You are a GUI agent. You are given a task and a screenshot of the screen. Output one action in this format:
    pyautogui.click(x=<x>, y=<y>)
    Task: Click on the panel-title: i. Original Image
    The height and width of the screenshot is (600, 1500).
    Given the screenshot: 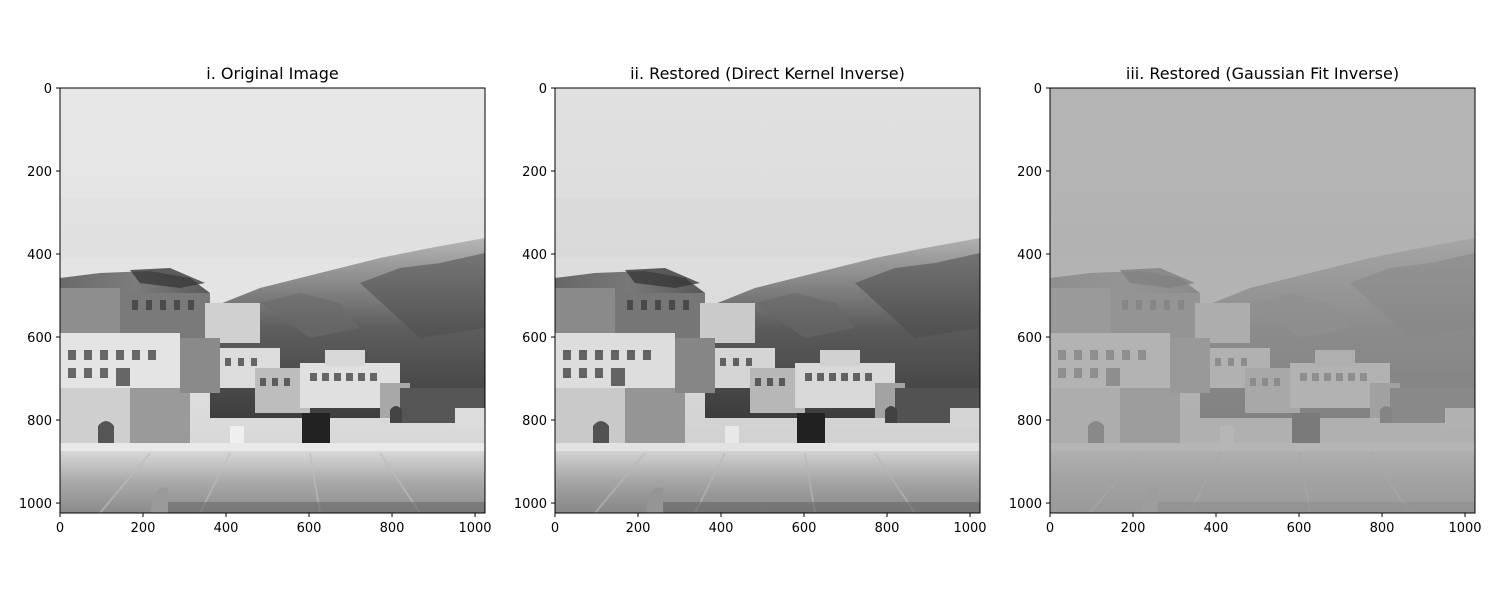 What is the action you would take?
    pyautogui.click(x=272, y=73)
    